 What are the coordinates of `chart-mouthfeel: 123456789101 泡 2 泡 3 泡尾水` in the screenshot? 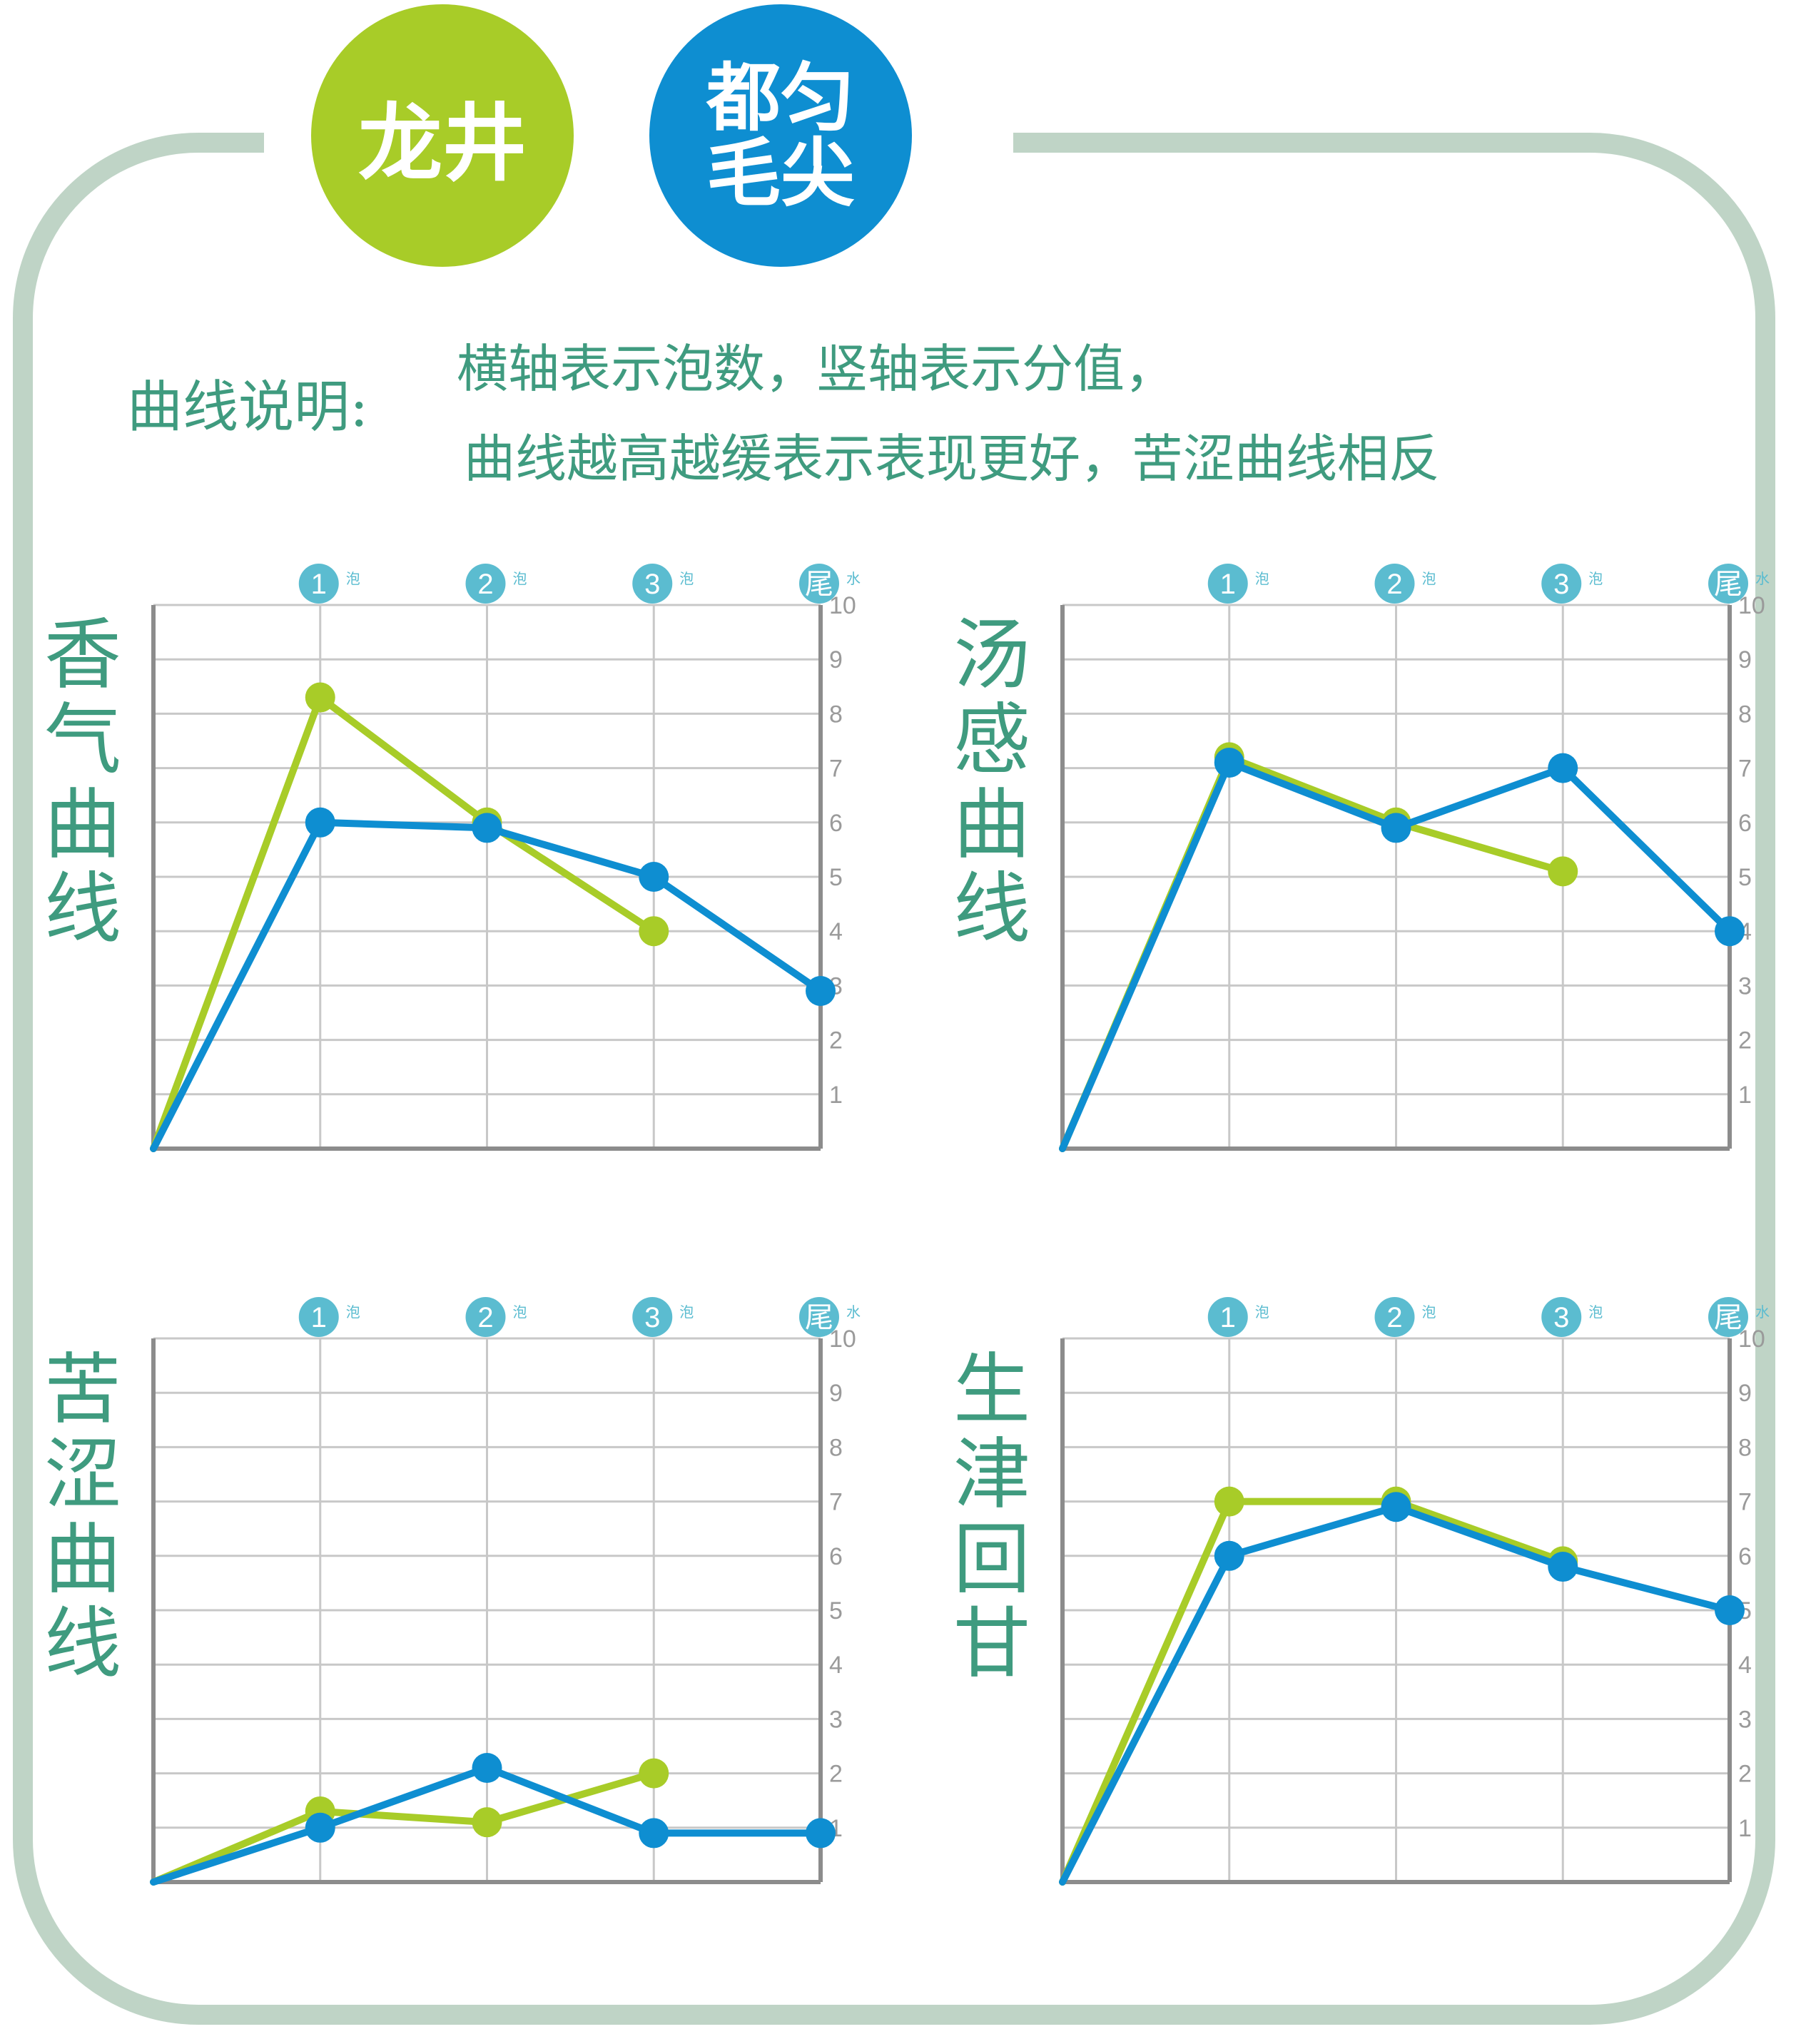 It's located at (1414, 858).